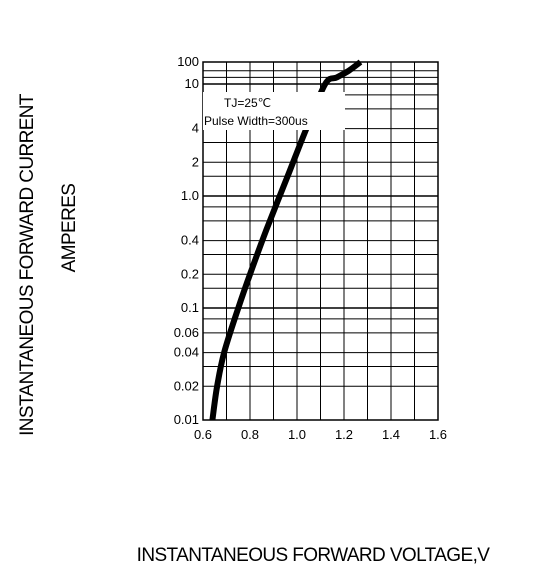 The height and width of the screenshot is (569, 535). Describe the element at coordinates (274, 111) in the screenshot. I see `annotation-background` at that location.